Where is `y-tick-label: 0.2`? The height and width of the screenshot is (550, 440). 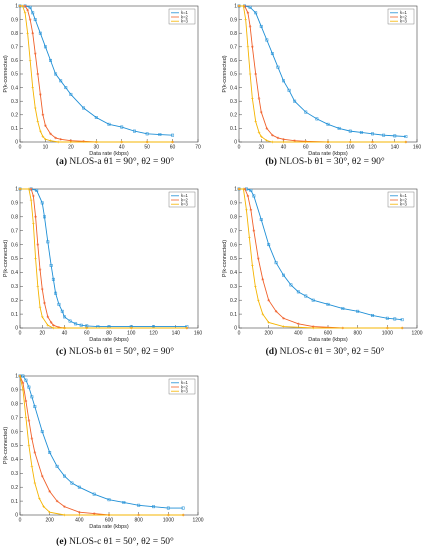
y-tick-label: 0.2 is located at coordinates (233, 301).